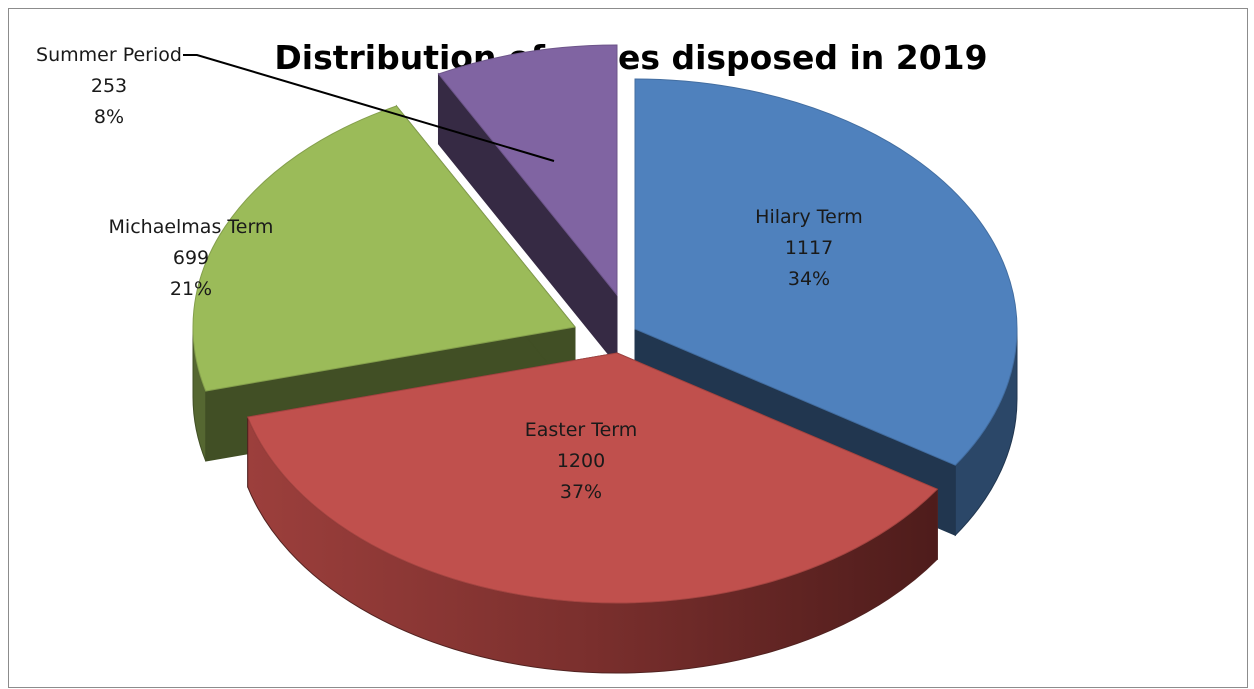 This screenshot has width=1254, height=689. What do you see at coordinates (809, 279) in the screenshot?
I see `label-percent-hilary-term: 34%` at bounding box center [809, 279].